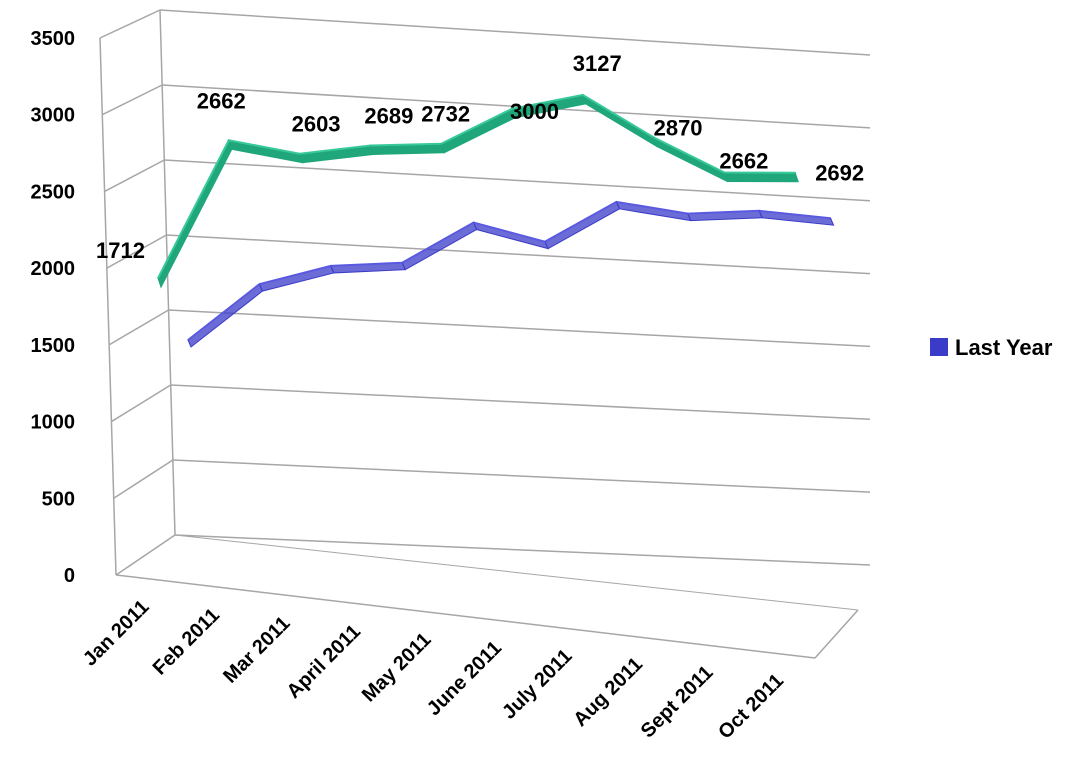 The height and width of the screenshot is (781, 1078). I want to click on data-label: 2692, so click(839, 173).